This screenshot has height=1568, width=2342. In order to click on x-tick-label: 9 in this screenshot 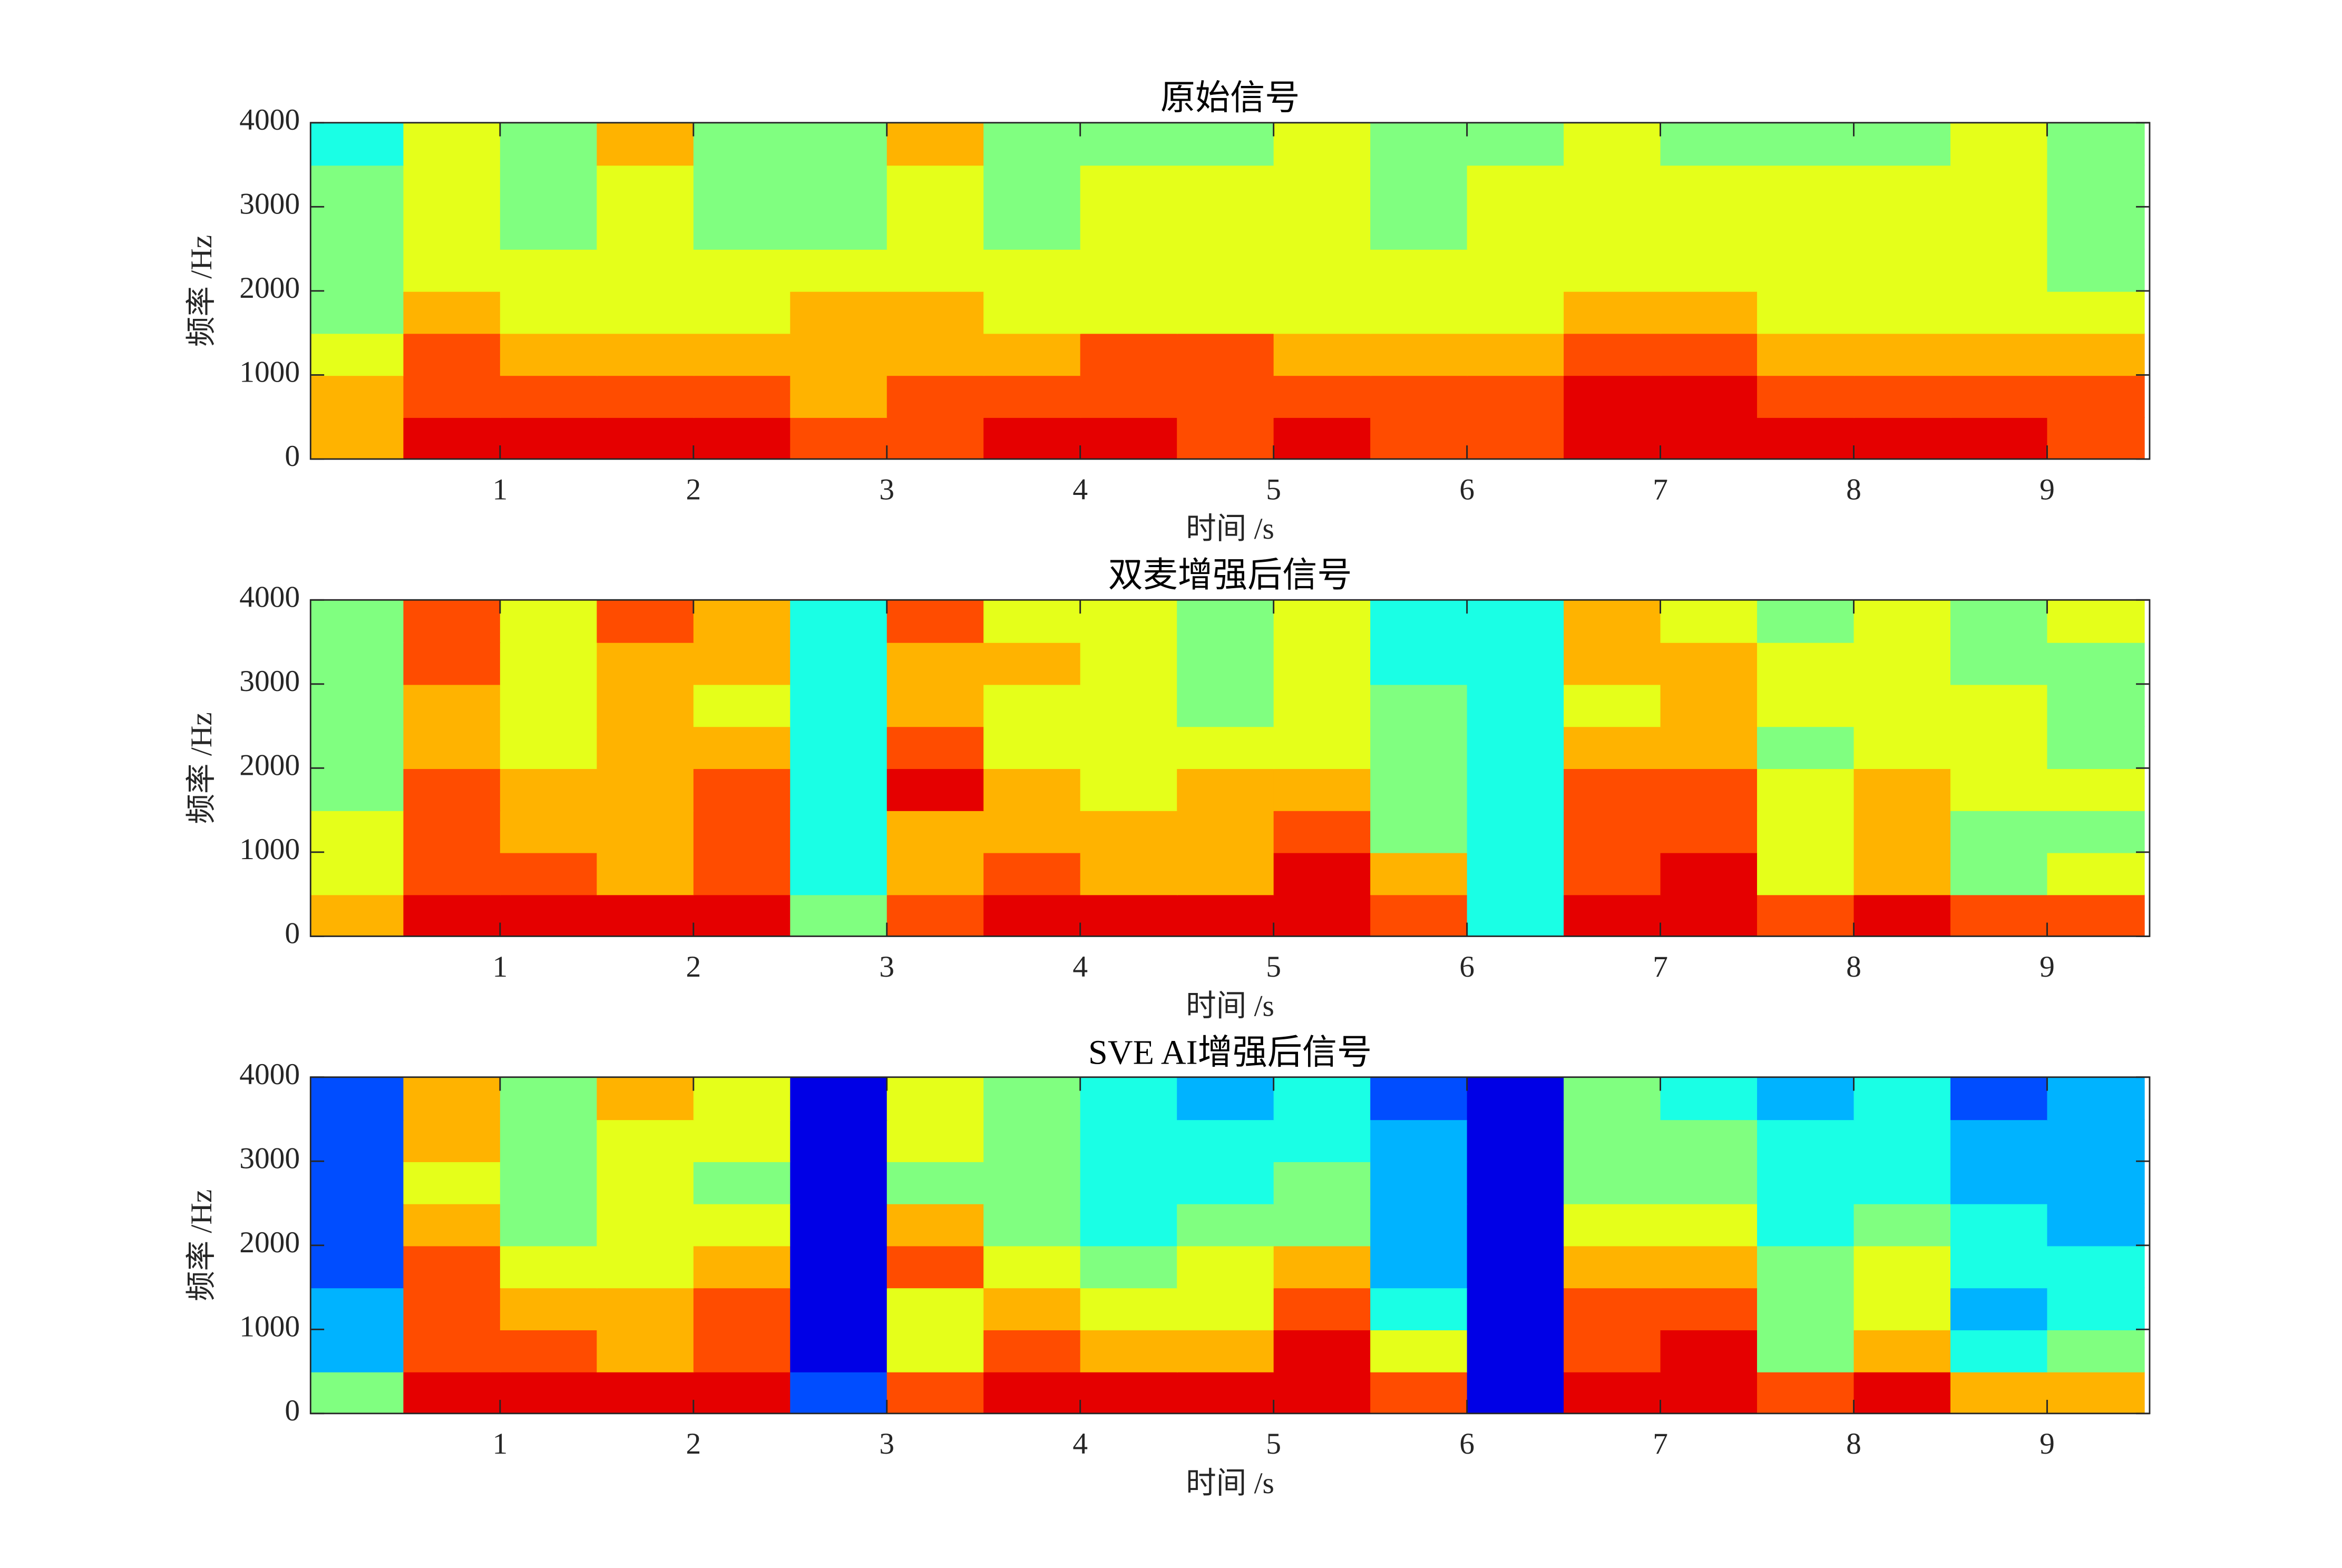, I will do `click(2047, 490)`.